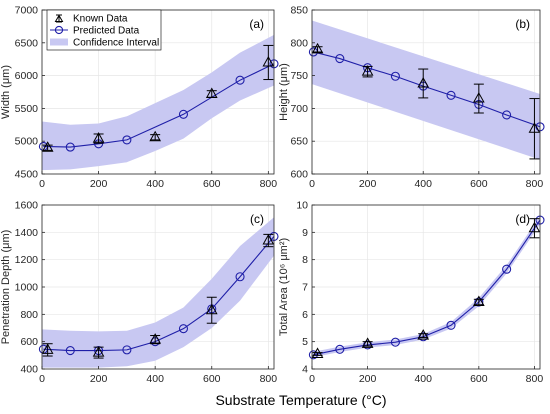  I want to click on panel-tag: (c), so click(257, 219).